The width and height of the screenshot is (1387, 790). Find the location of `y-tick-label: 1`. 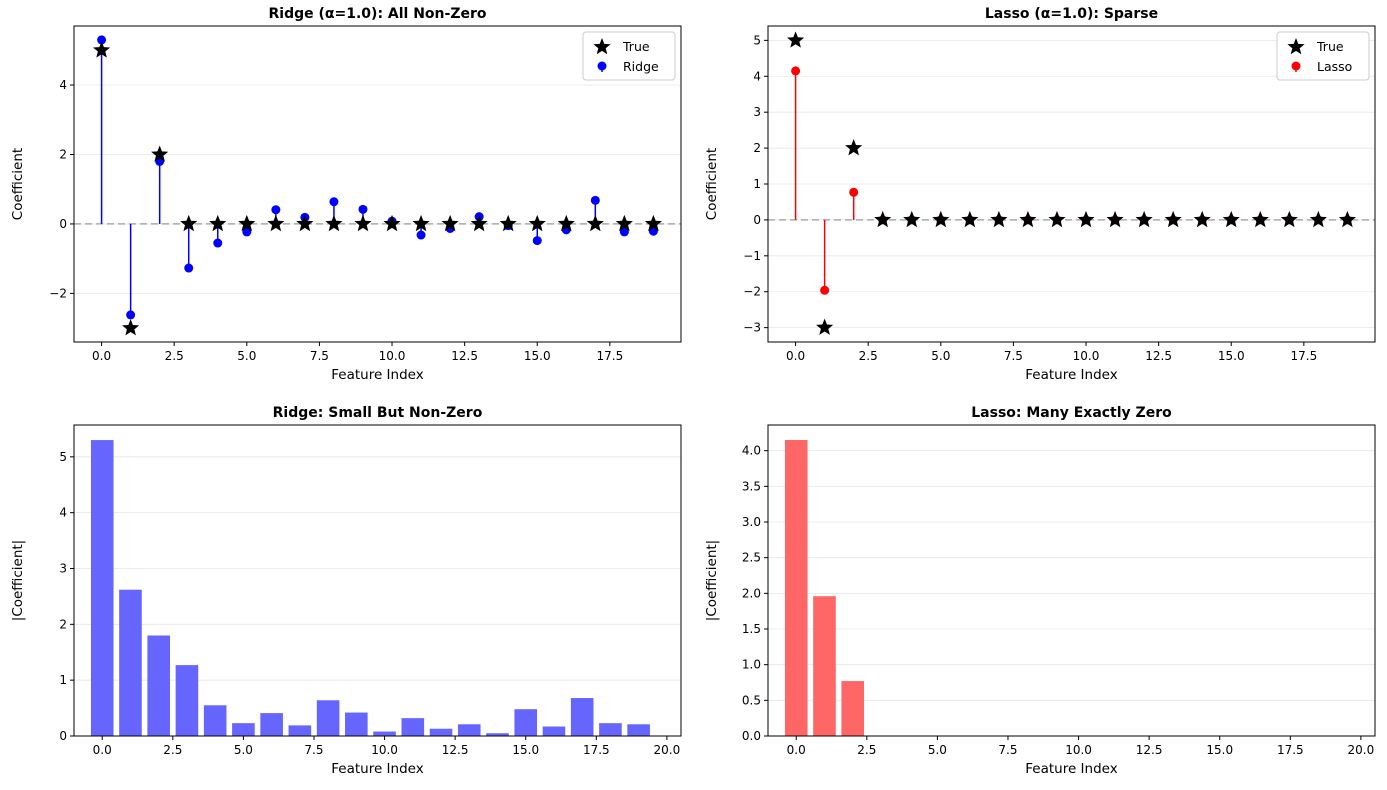

y-tick-label: 1 is located at coordinates (757, 184).